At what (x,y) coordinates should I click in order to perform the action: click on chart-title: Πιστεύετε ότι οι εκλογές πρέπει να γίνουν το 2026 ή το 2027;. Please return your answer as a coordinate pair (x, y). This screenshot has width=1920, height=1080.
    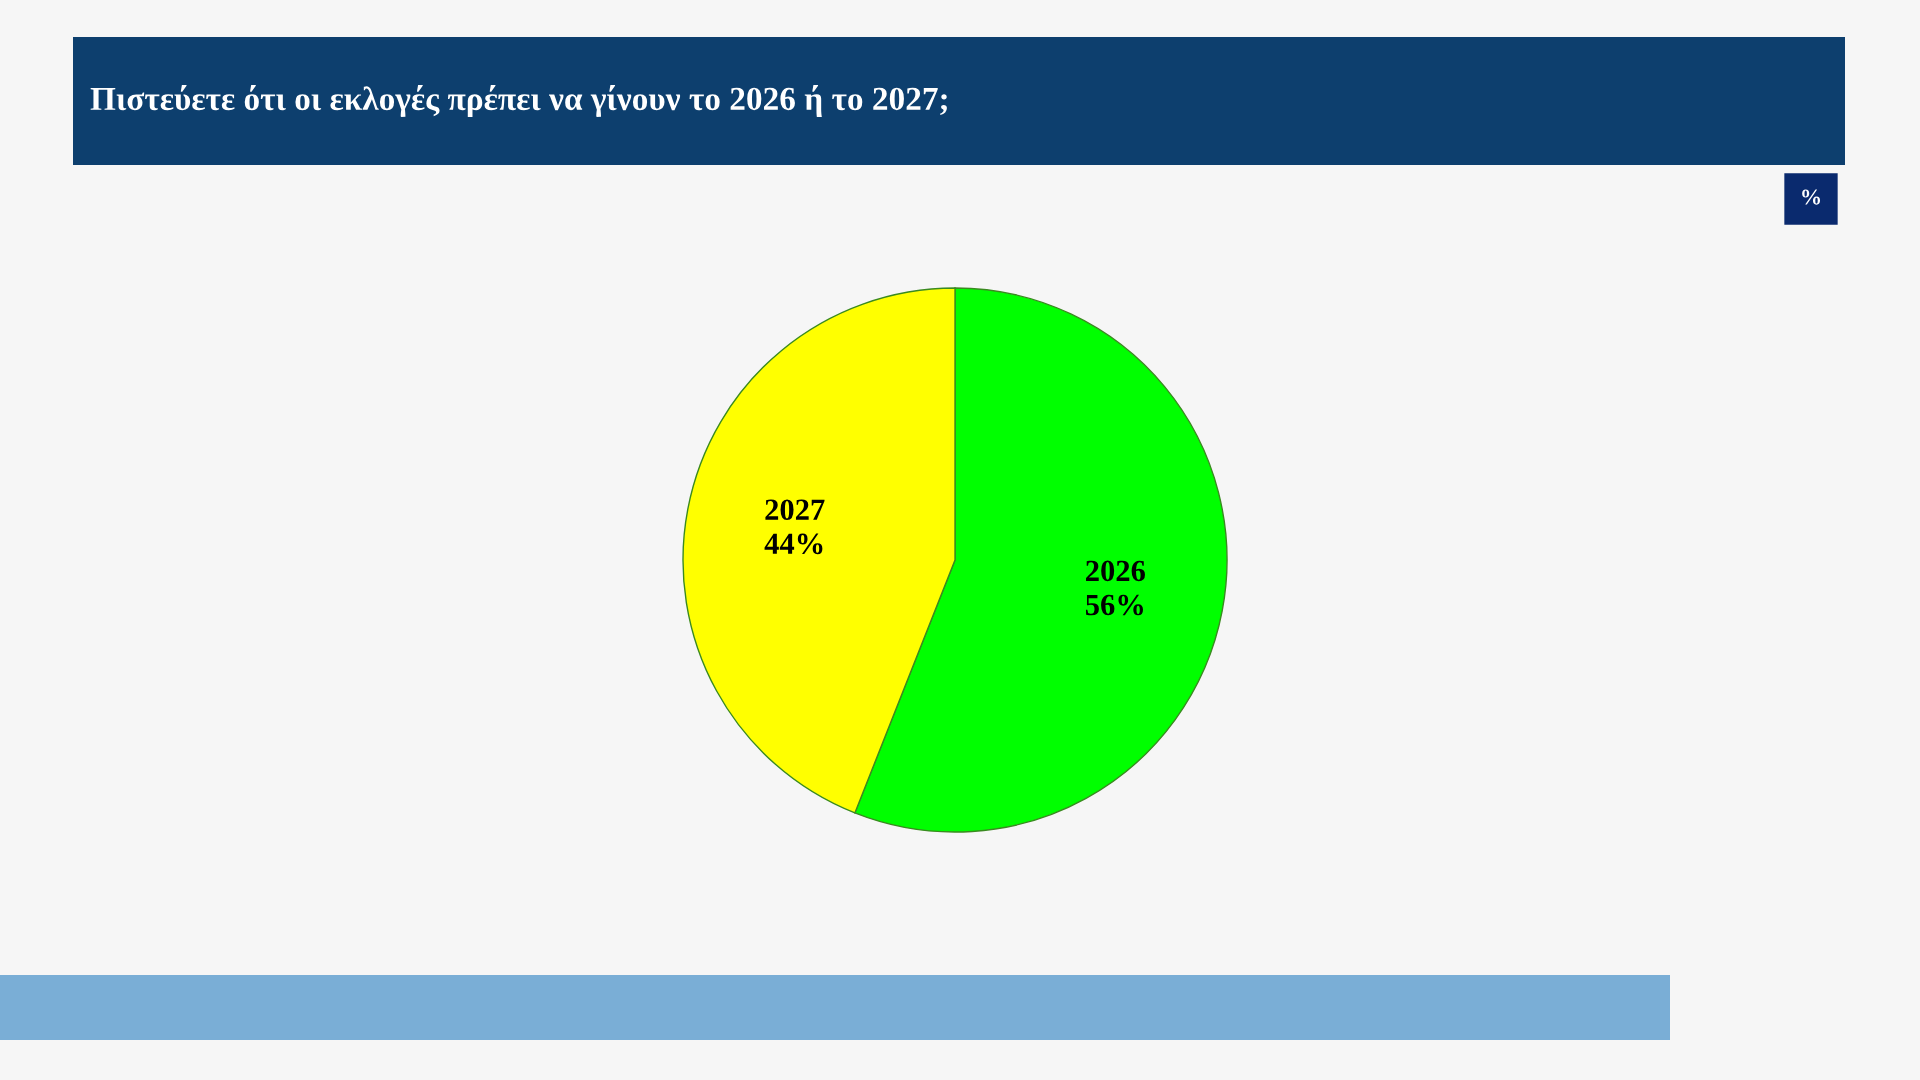
    Looking at the image, I should click on (518, 101).